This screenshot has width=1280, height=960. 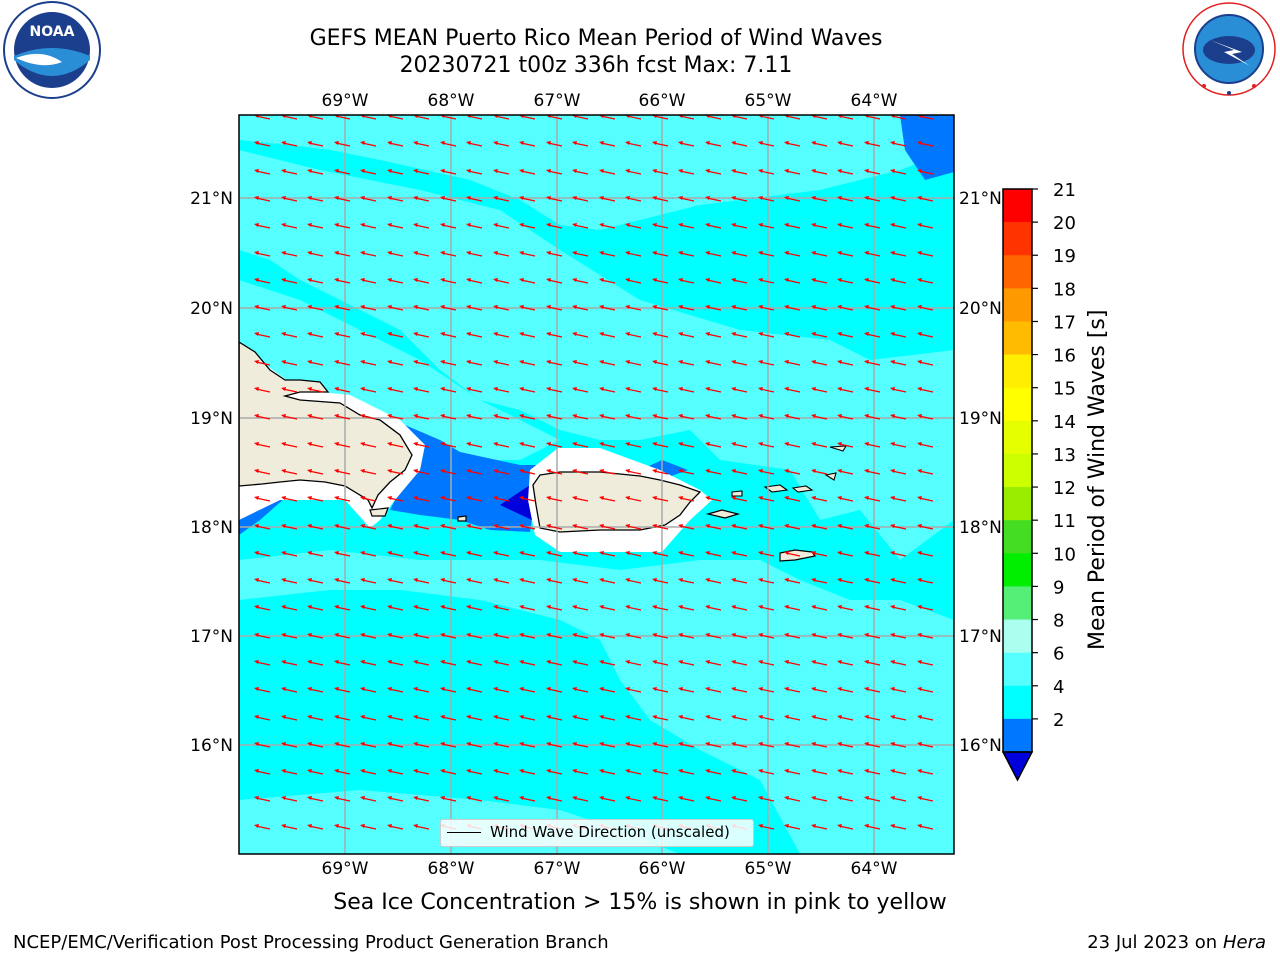 What do you see at coordinates (1064, 356) in the screenshot?
I see `colorbar-tick-label: 16` at bounding box center [1064, 356].